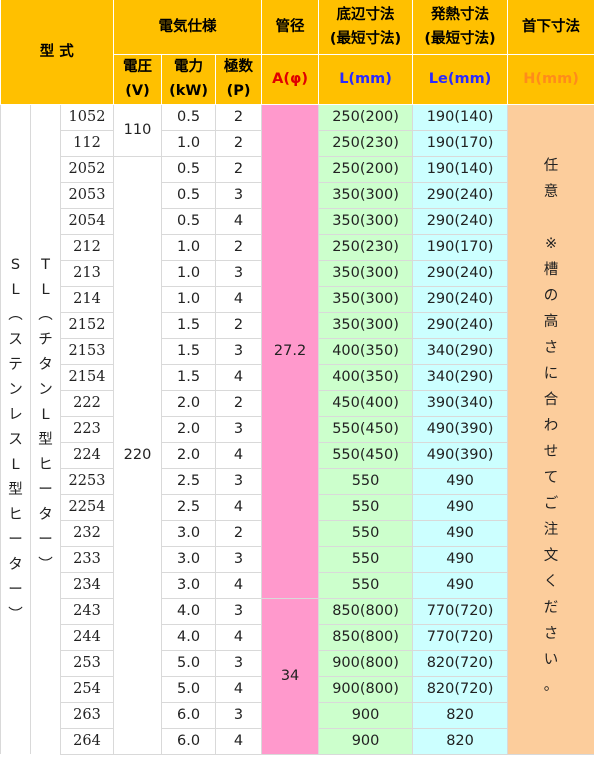  I want to click on header-neck-len-symbol: H(mm), so click(550, 79).